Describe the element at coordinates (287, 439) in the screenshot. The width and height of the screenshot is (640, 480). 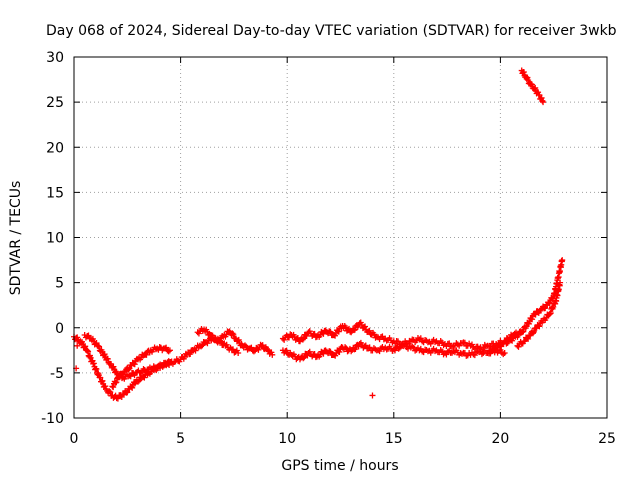
I see `x-tick-label: 10` at that location.